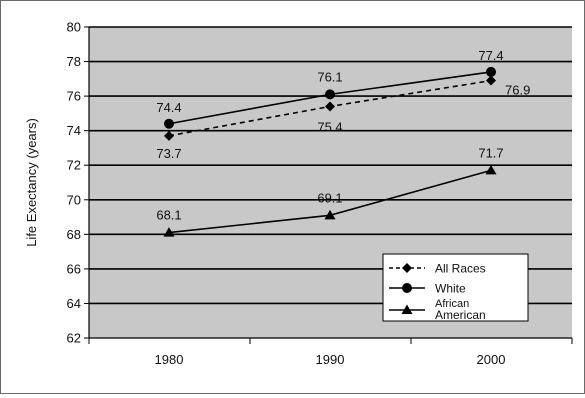  I want to click on data-label: 73.7, so click(168, 153).